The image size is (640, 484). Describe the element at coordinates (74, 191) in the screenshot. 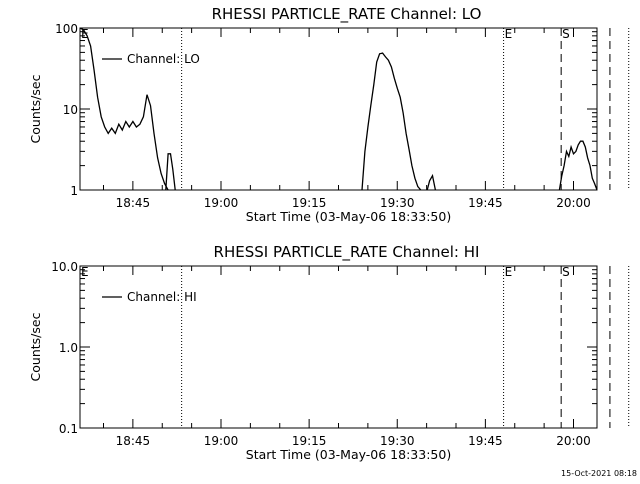

I see `y-tick-label-0: 1` at that location.